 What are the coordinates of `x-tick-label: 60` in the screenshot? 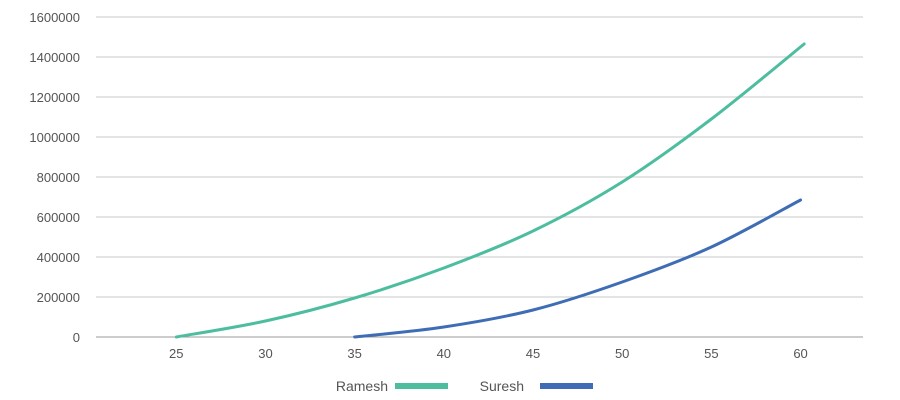 It's located at (800, 353).